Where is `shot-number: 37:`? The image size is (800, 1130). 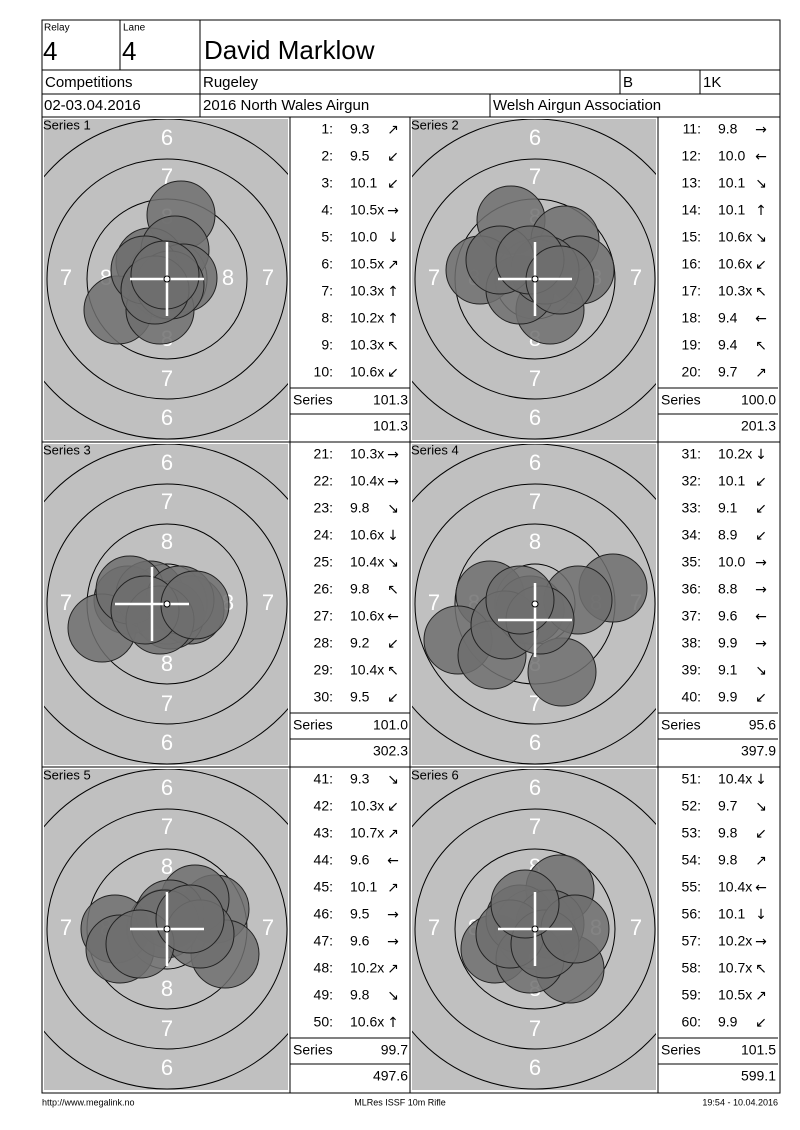 shot-number: 37: is located at coordinates (691, 616).